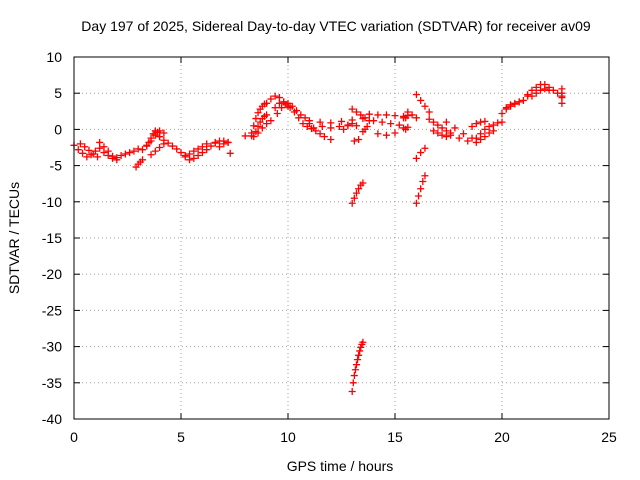 The height and width of the screenshot is (480, 640). What do you see at coordinates (58, 93) in the screenshot?
I see `y-tick-label: 5` at bounding box center [58, 93].